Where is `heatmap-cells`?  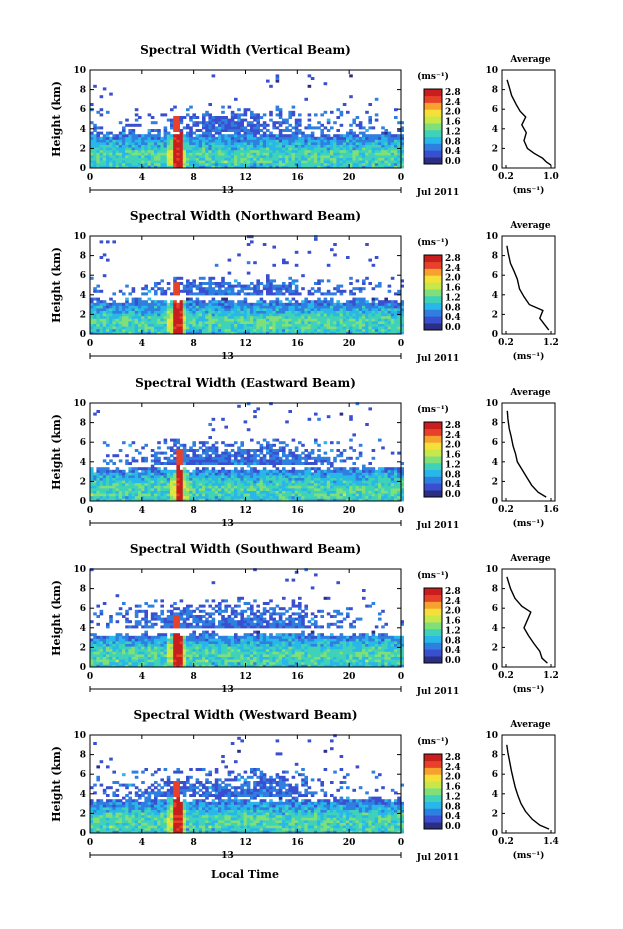 heatmap-cells is located at coordinates (247, 452).